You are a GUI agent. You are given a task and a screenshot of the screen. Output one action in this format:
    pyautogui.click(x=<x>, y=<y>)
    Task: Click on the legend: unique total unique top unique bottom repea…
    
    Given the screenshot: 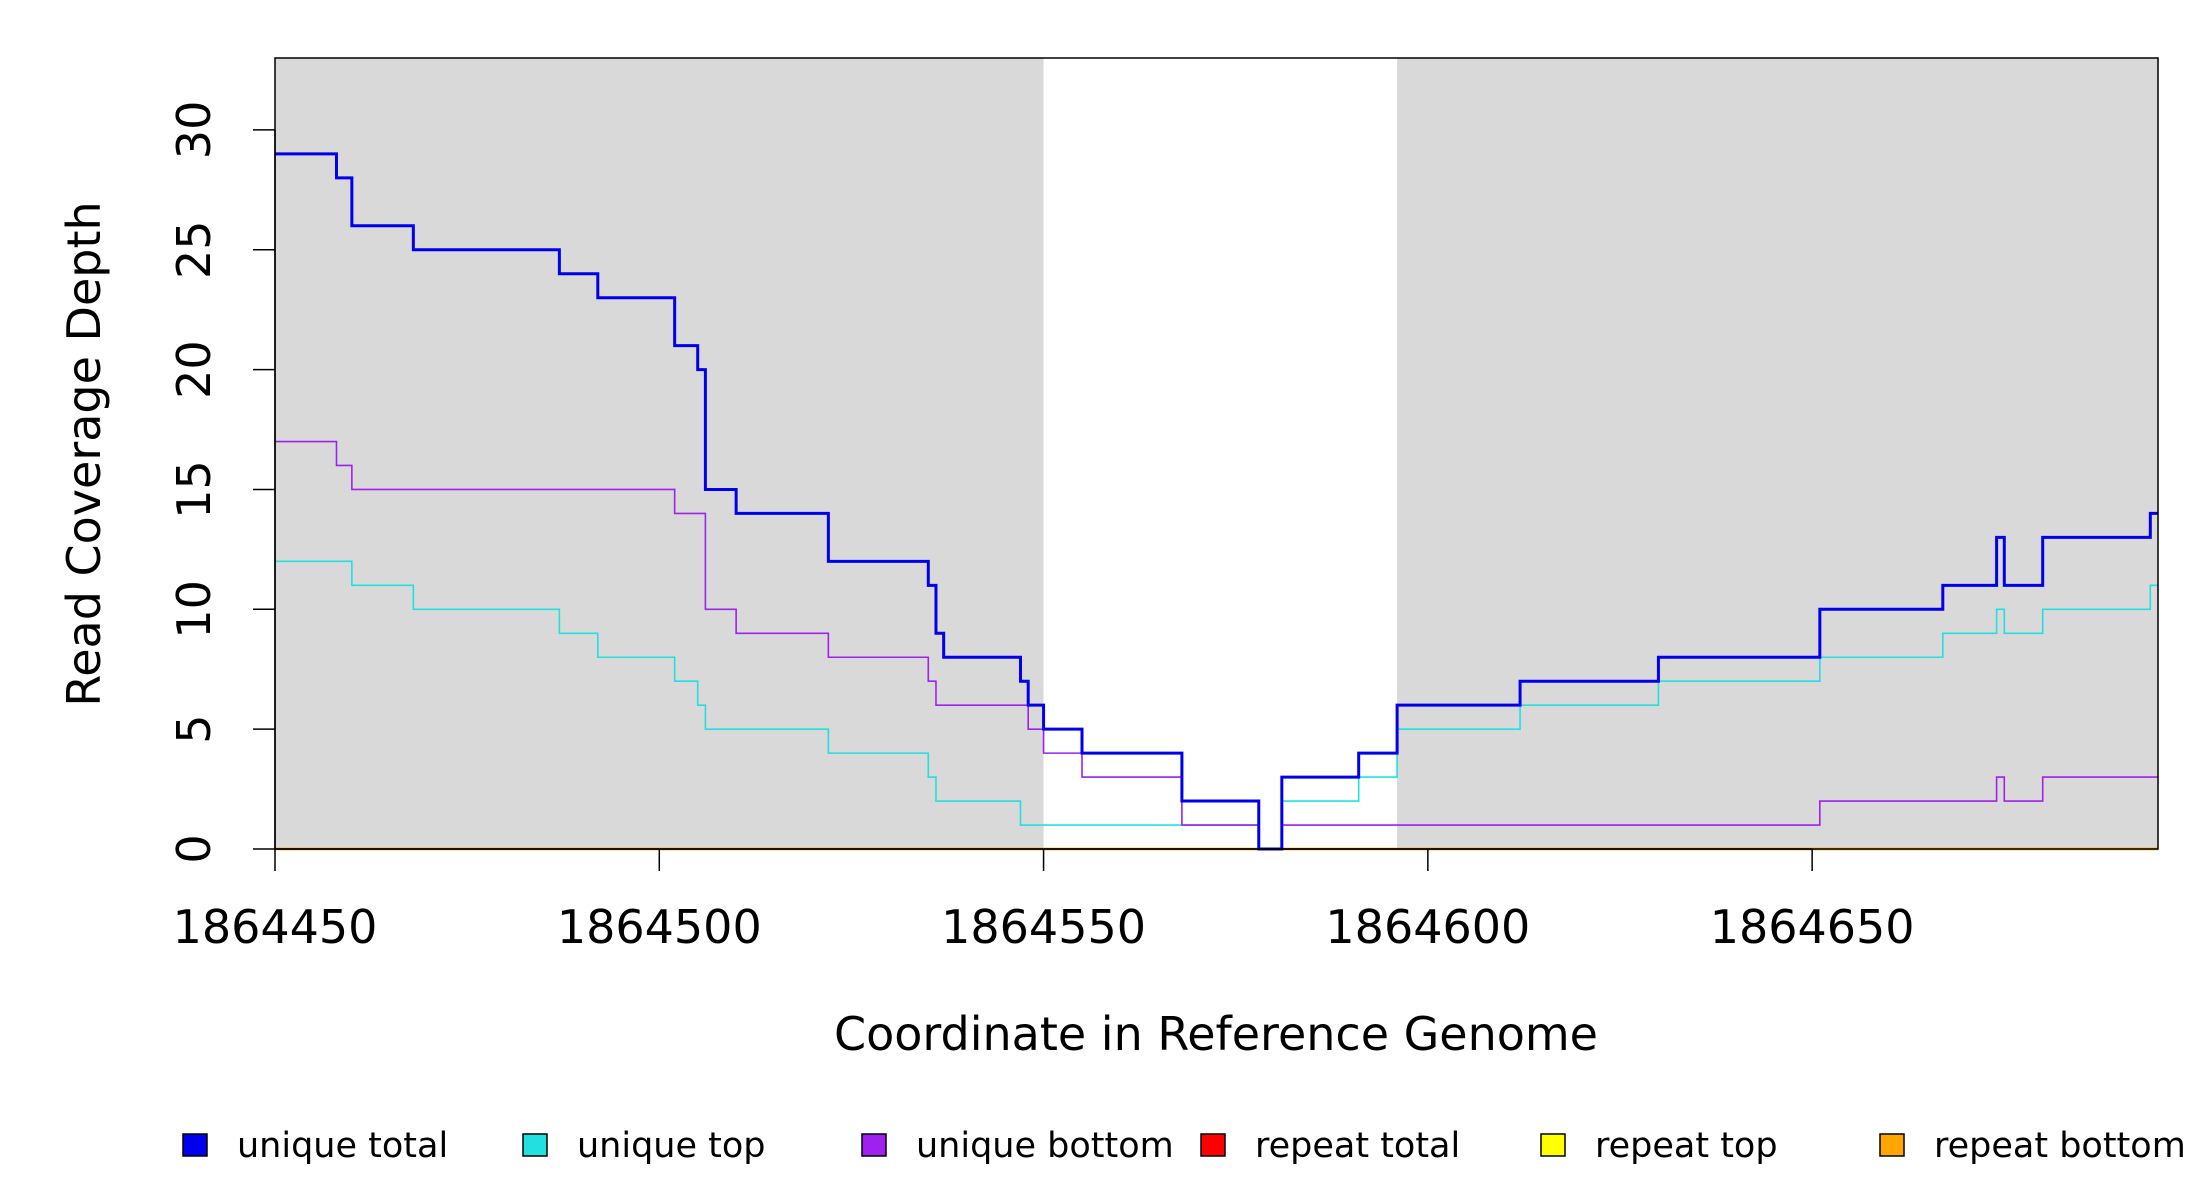 What is the action you would take?
    pyautogui.click(x=1184, y=1146)
    